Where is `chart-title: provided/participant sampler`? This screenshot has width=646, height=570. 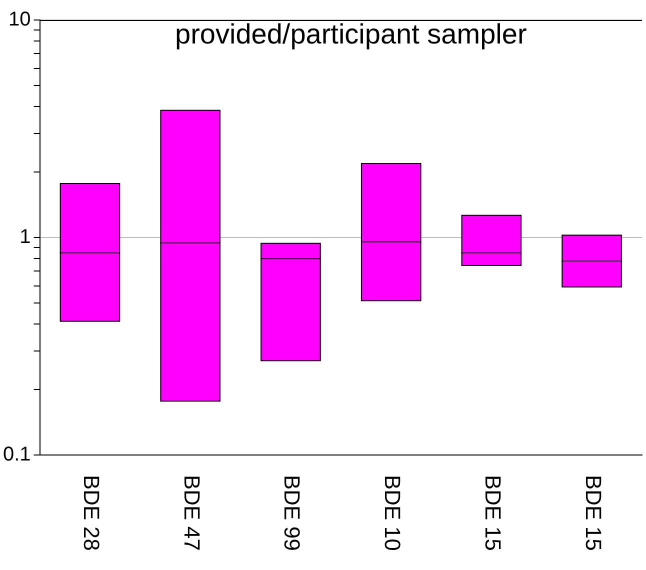
chart-title: provided/participant sampler is located at coordinates (351, 34).